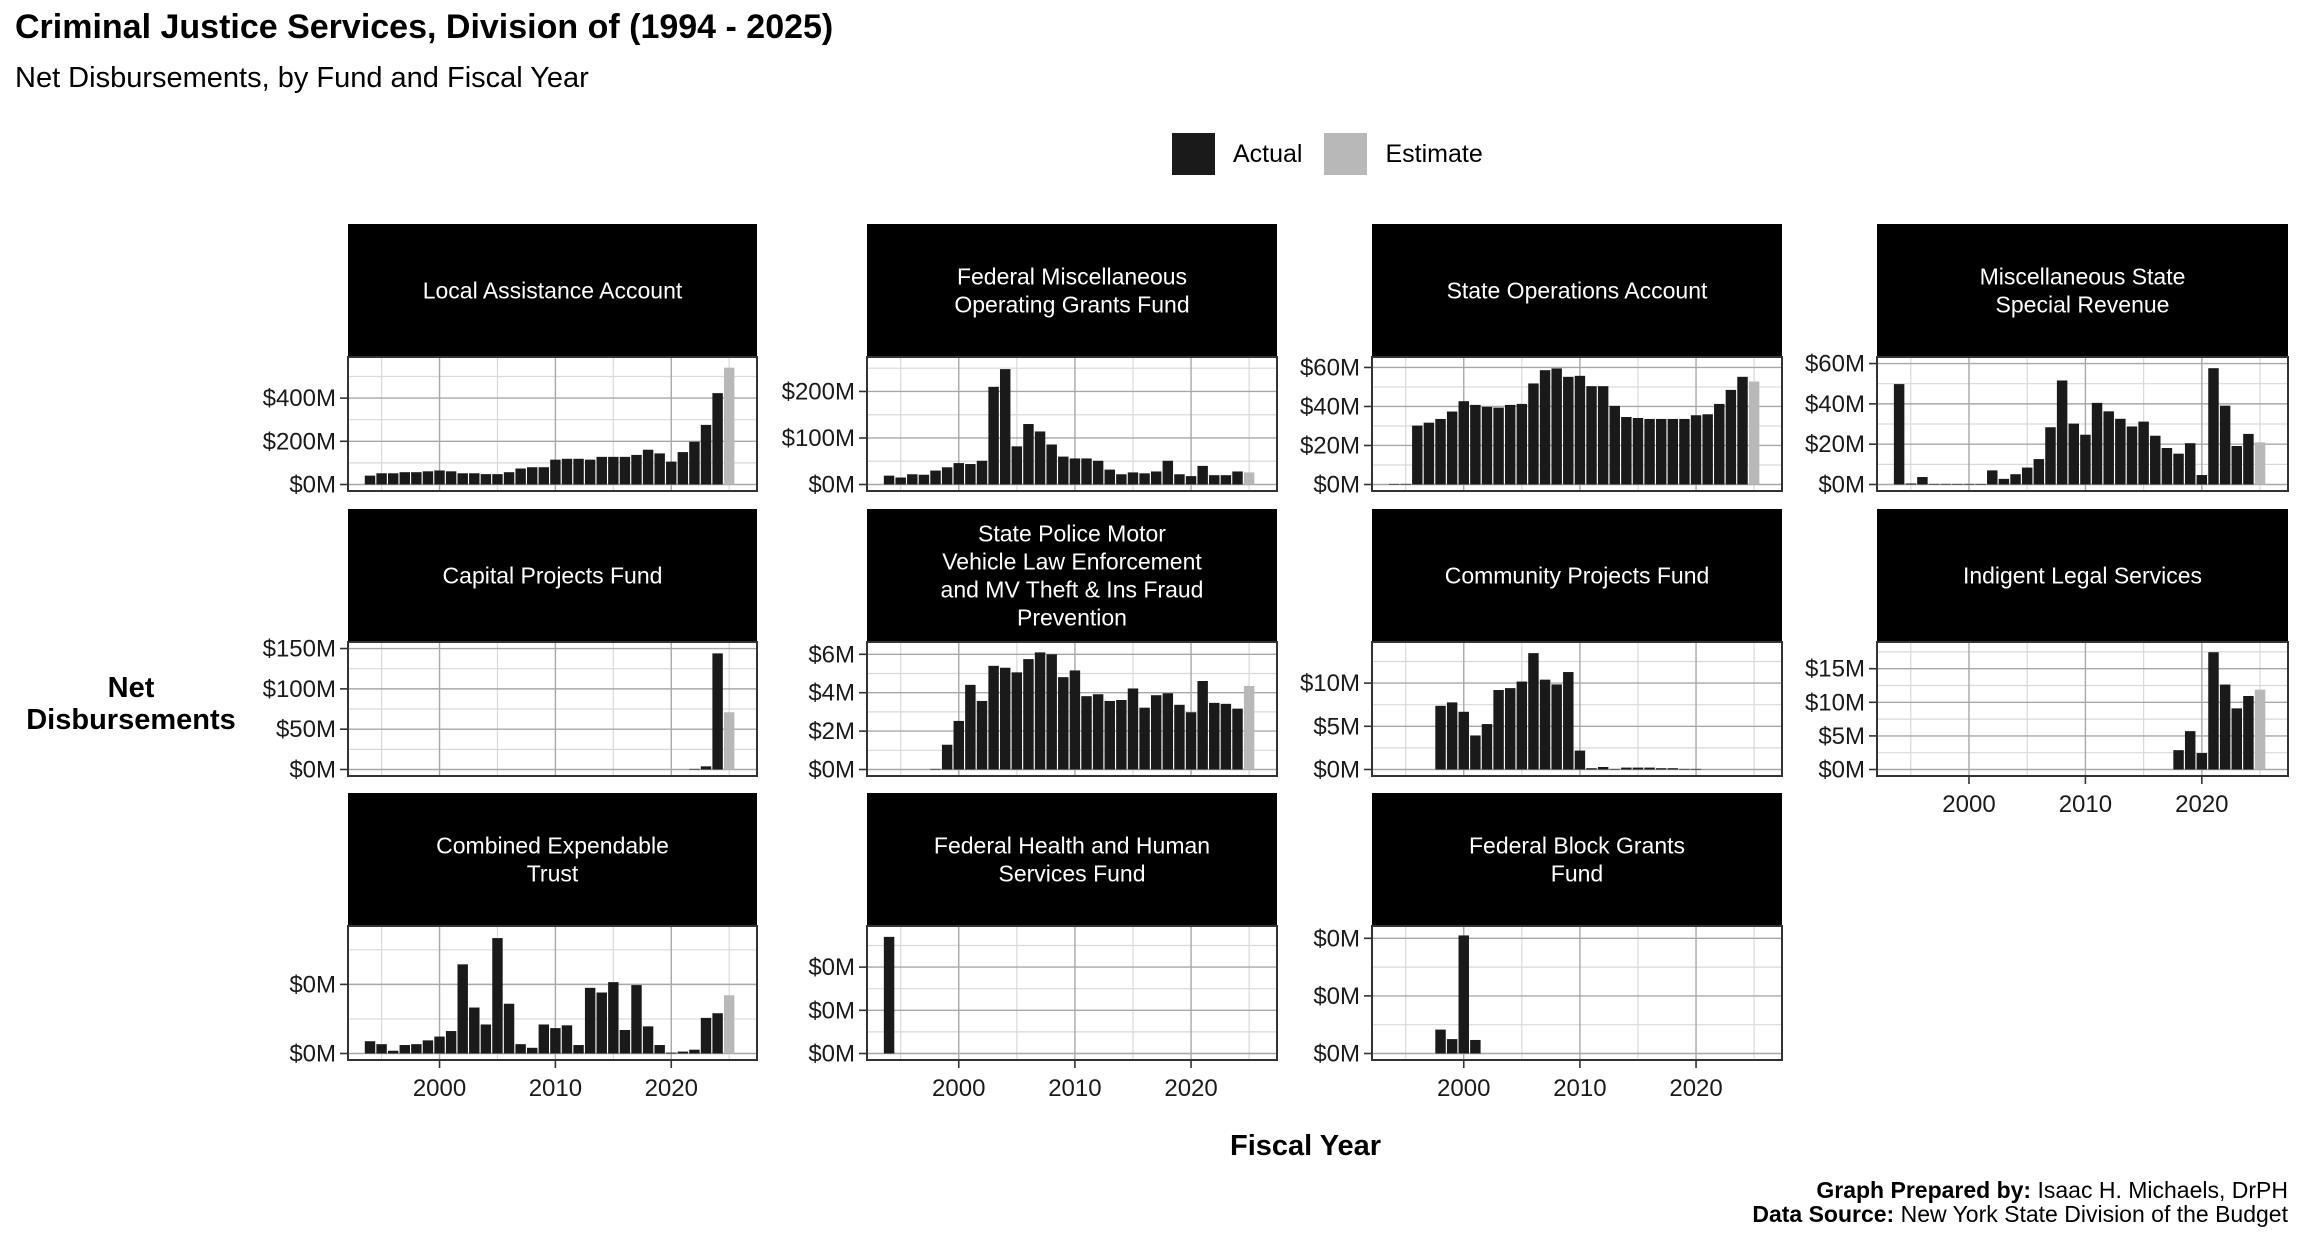 The height and width of the screenshot is (1248, 2304). Describe the element at coordinates (1330, 445) in the screenshot. I see `y-tick-label: $20M` at that location.